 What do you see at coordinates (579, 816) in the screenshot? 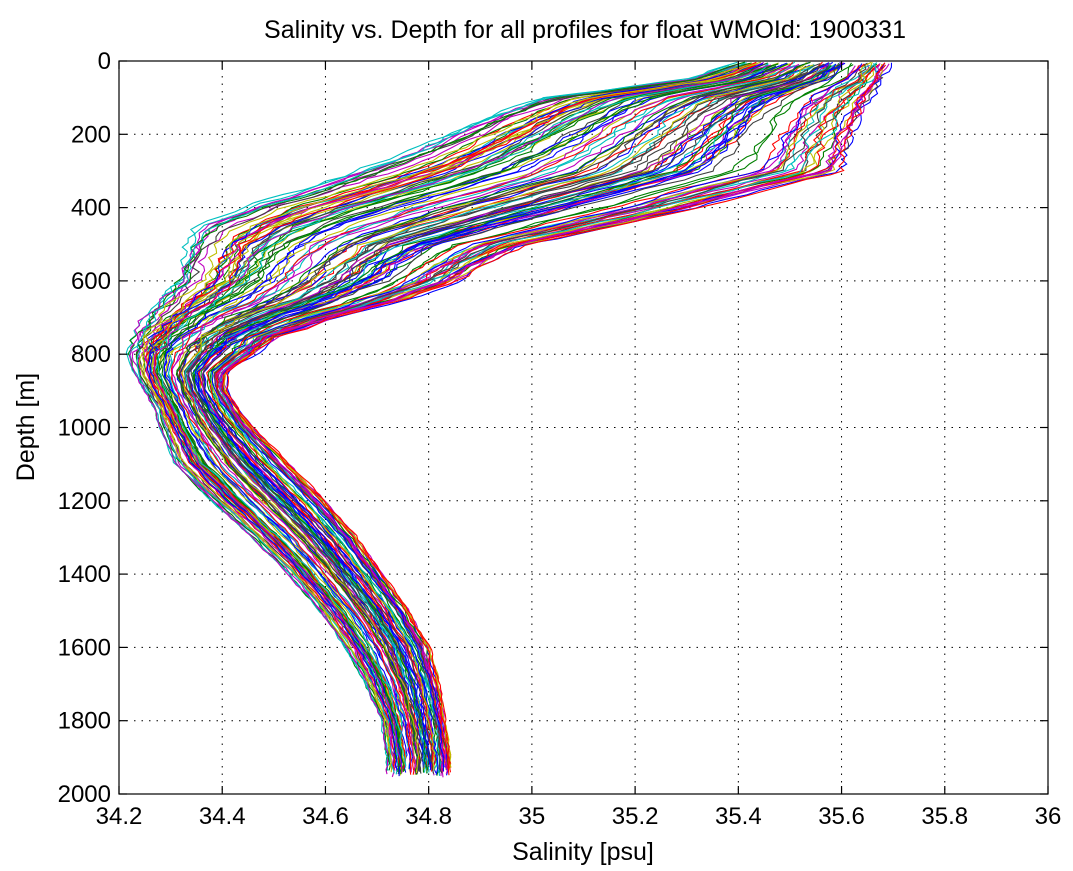
I see `x-tick-labels: 34.2 34.4 34.6 34.8 35 35.2 35.4 35.6 35.8 36` at bounding box center [579, 816].